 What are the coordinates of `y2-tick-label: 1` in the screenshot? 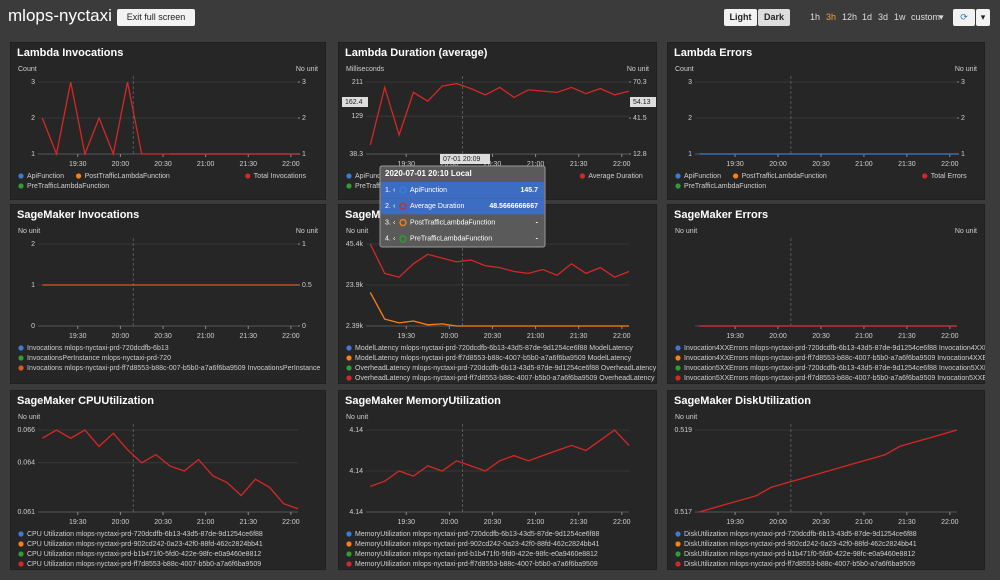 It's located at (304, 244).